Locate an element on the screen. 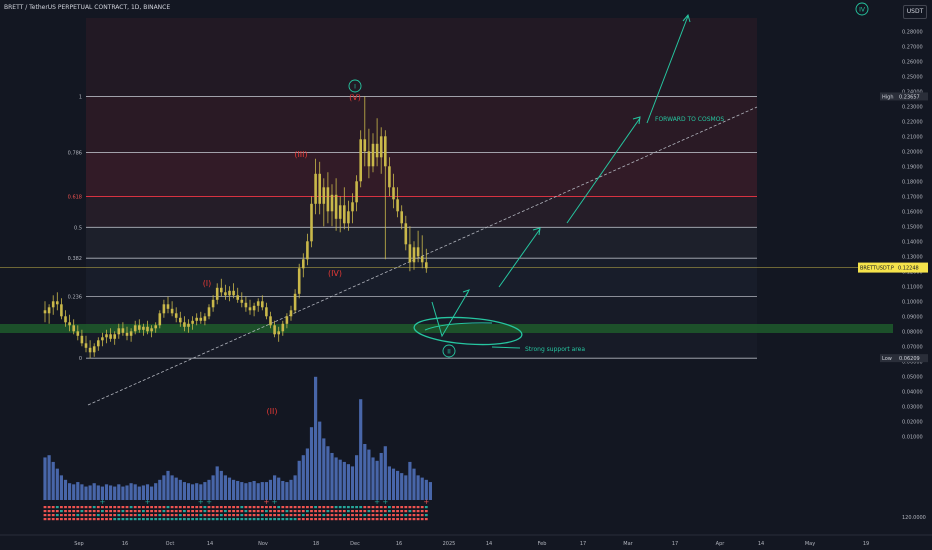 This screenshot has width=932, height=550. x-tick-label: Oct is located at coordinates (170, 544).